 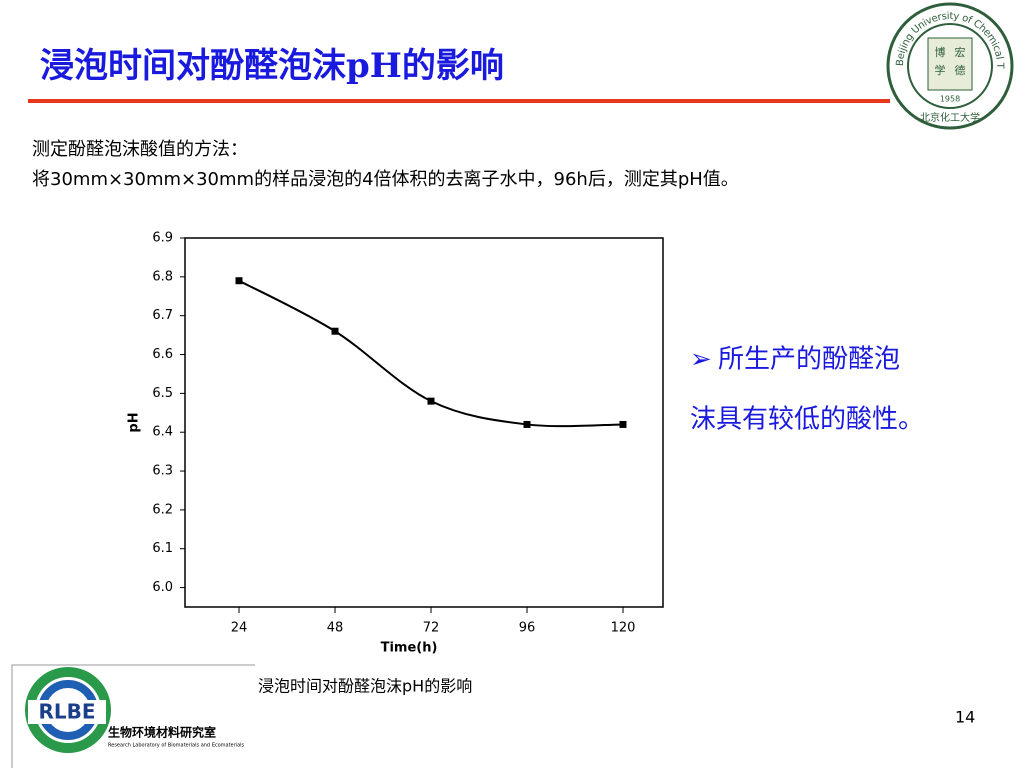 What do you see at coordinates (459, 101) in the screenshot?
I see `title-rule` at bounding box center [459, 101].